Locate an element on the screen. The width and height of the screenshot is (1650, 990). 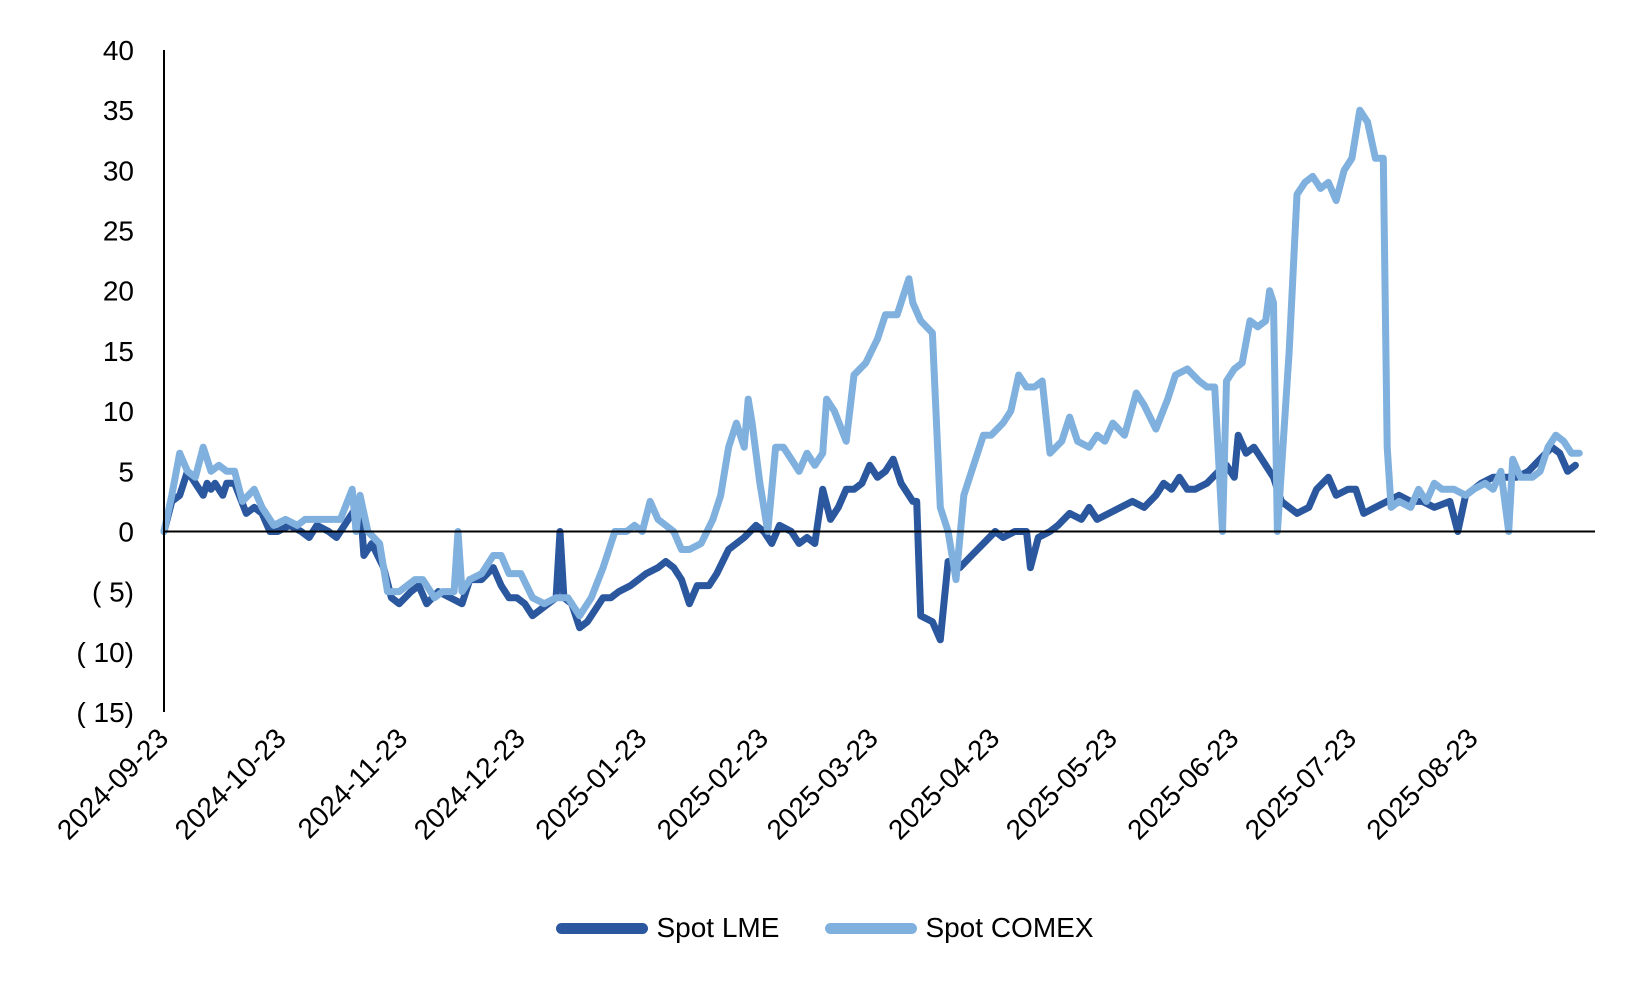
legend-label-spot-lme: Spot LME is located at coordinates (718, 927).